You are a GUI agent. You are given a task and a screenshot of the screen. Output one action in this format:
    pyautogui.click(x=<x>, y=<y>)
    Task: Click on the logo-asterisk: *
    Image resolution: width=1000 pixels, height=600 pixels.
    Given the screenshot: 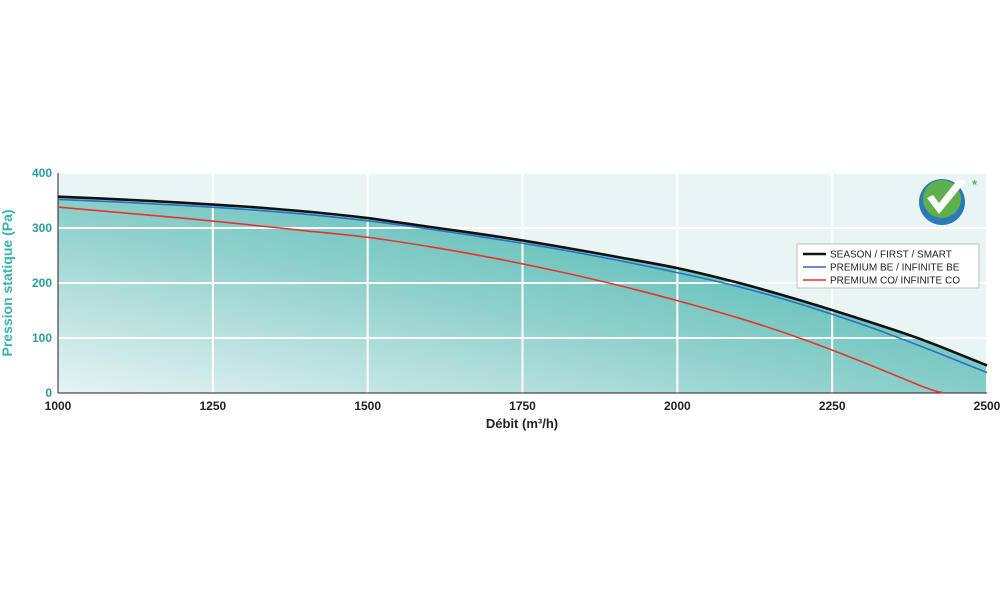 What is the action you would take?
    pyautogui.click(x=975, y=184)
    